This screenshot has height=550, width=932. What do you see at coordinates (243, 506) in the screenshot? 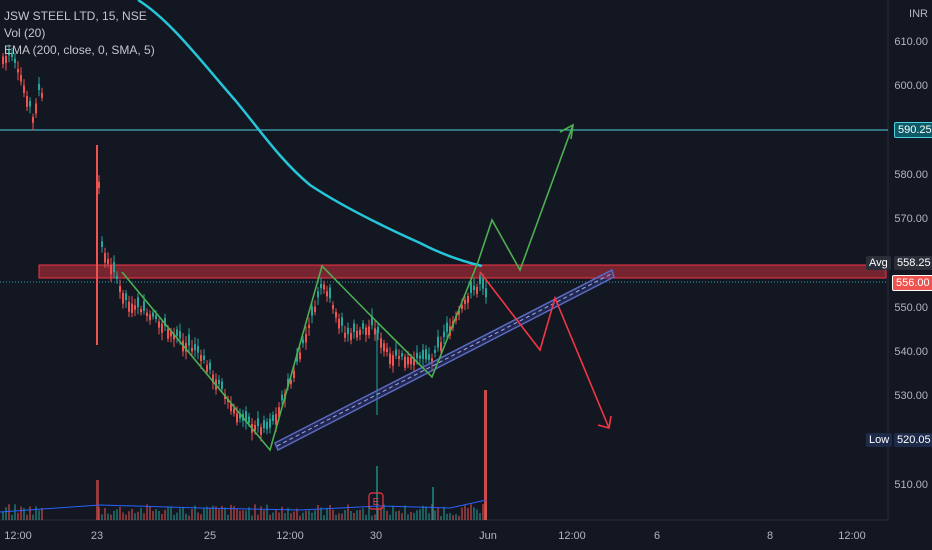
I see `volume-ma-line` at bounding box center [243, 506].